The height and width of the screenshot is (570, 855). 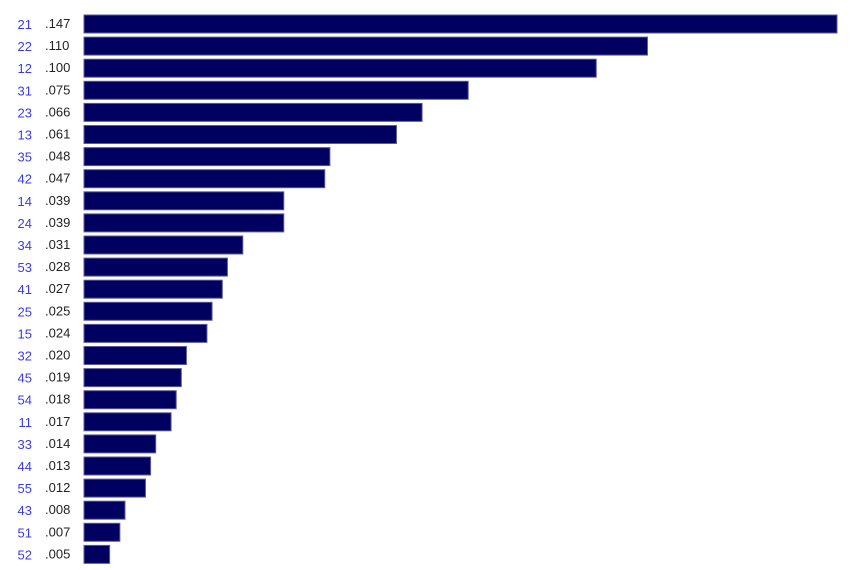 I want to click on category-label: 33, so click(x=25, y=444).